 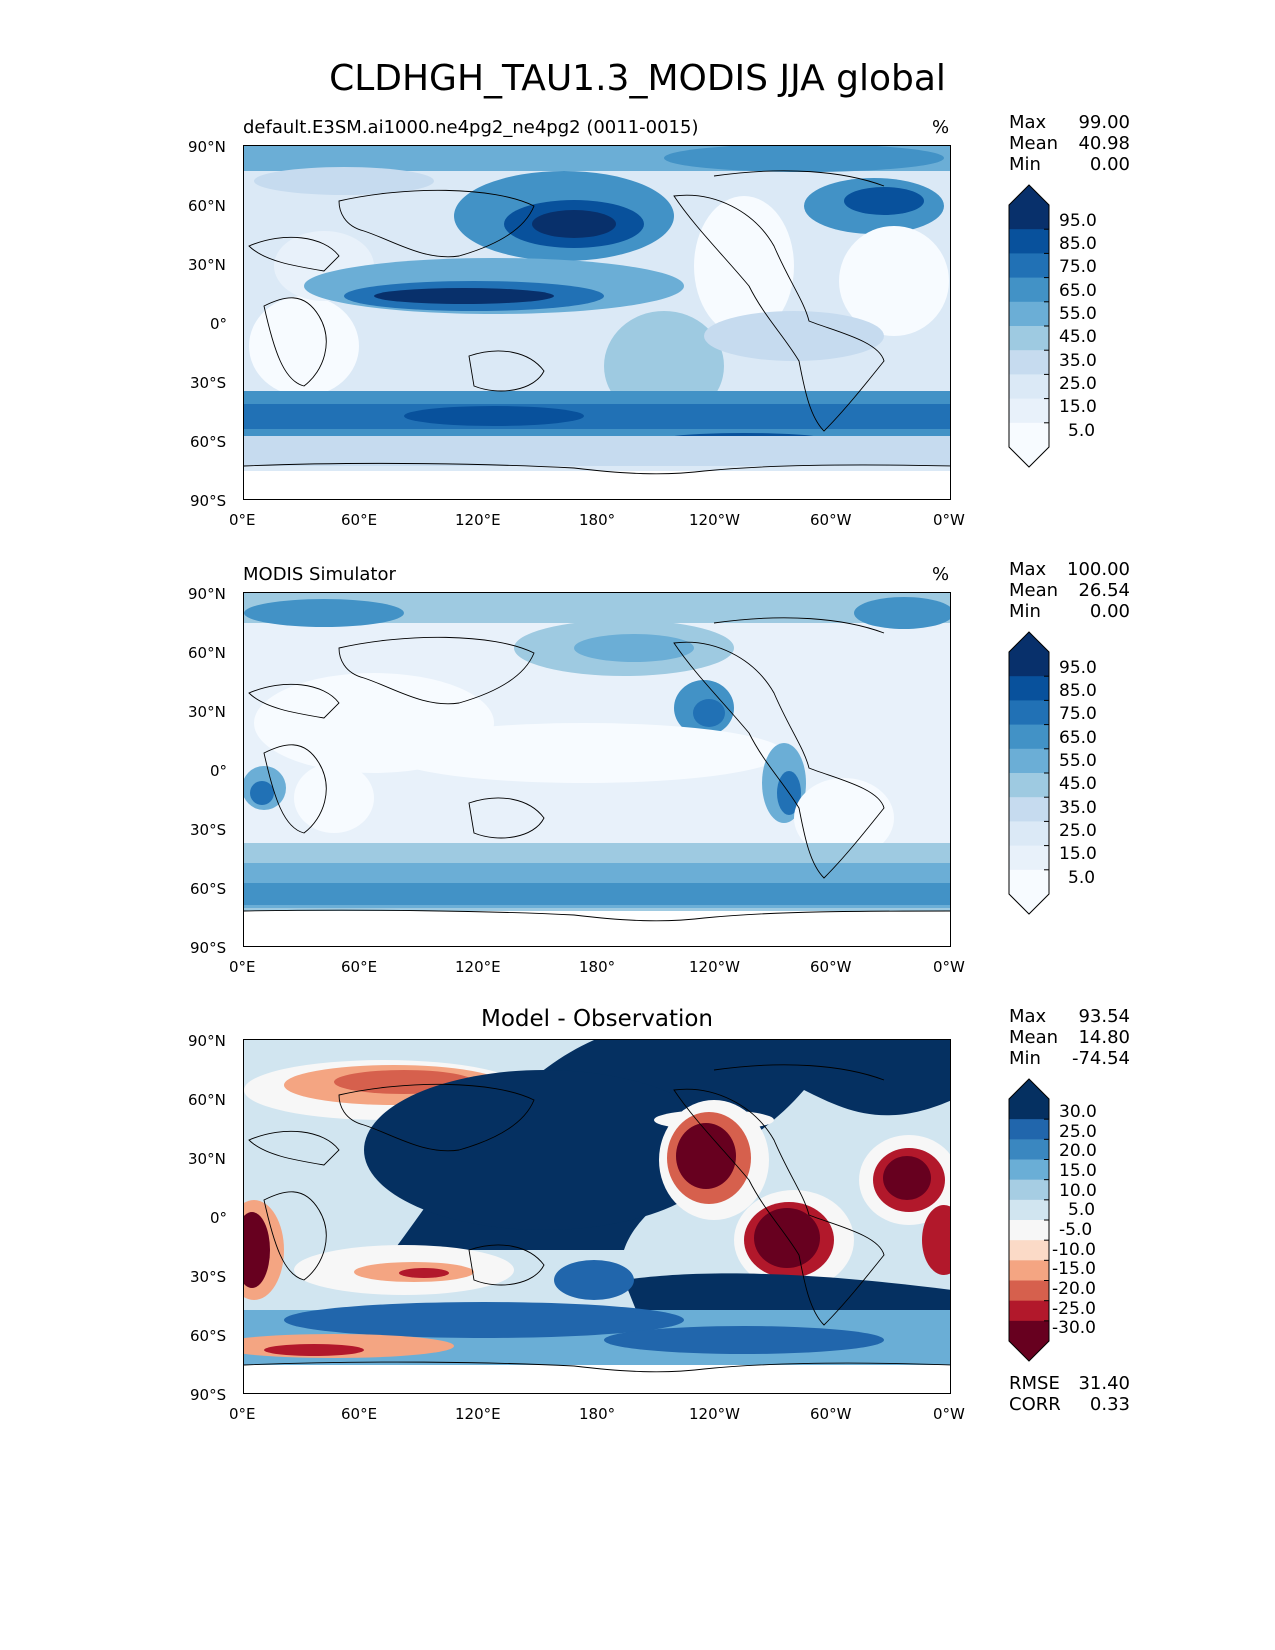 I want to click on units-label: %, so click(x=941, y=127).